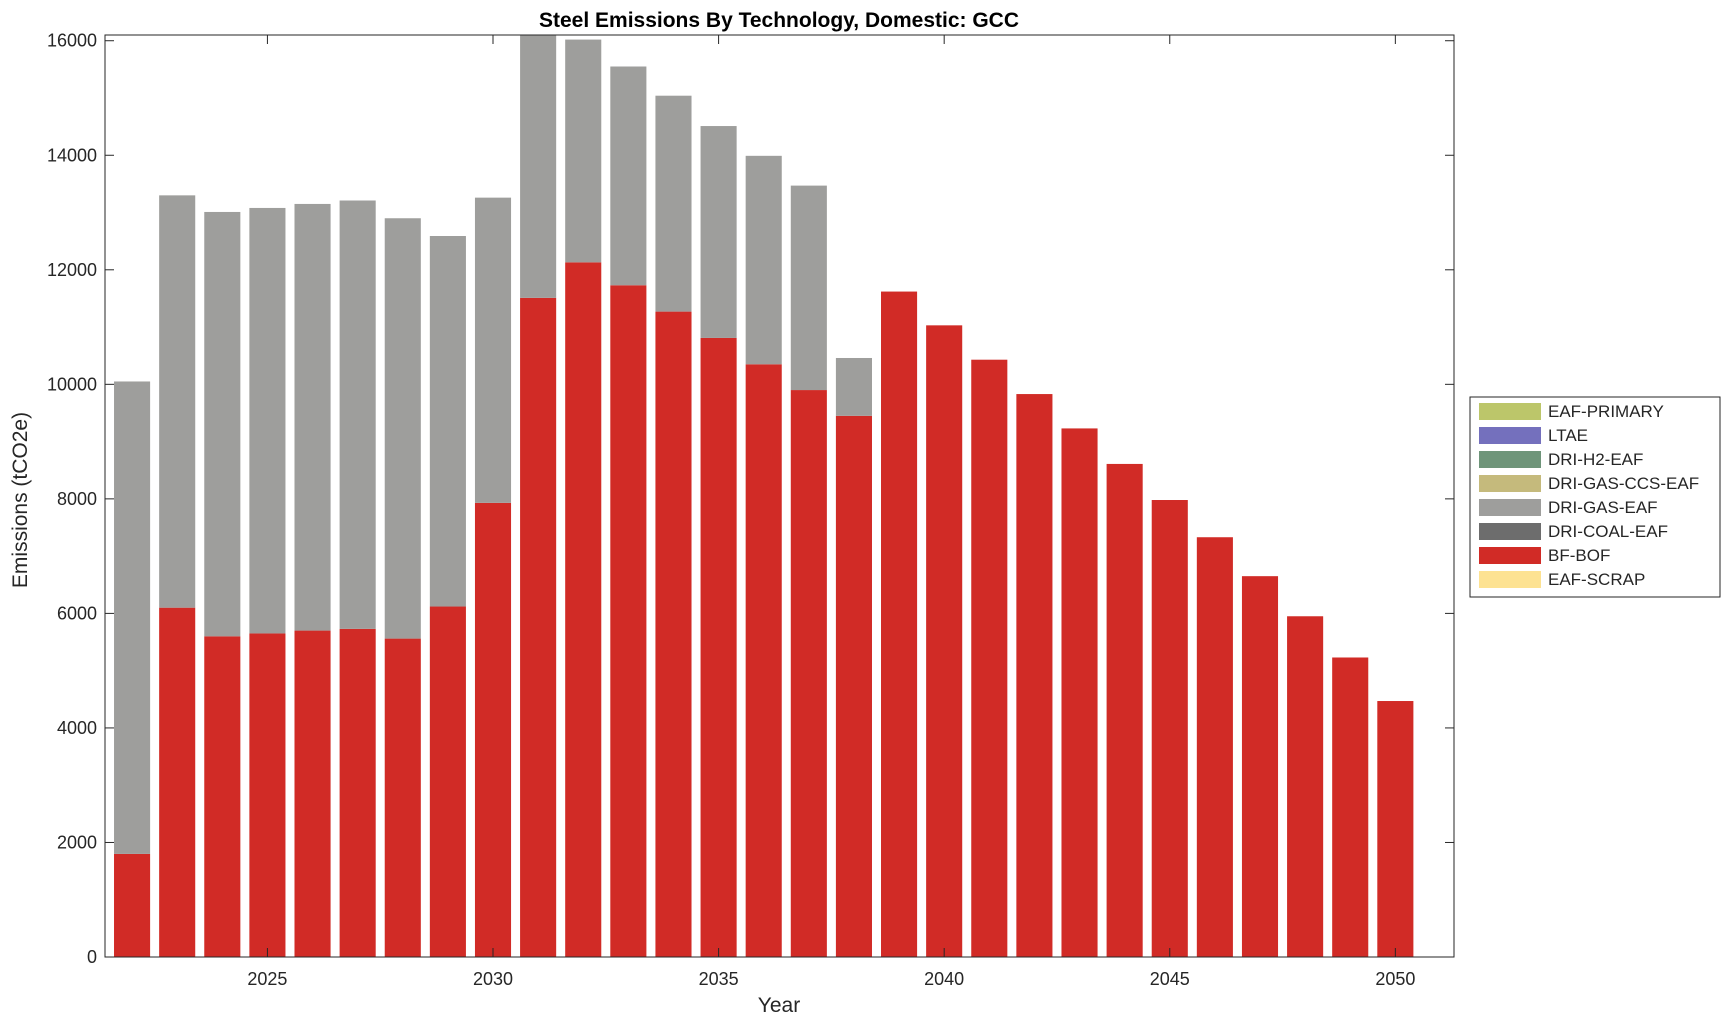 The image size is (1725, 1026). What do you see at coordinates (77, 842) in the screenshot?
I see `y-tick-label: 2000` at bounding box center [77, 842].